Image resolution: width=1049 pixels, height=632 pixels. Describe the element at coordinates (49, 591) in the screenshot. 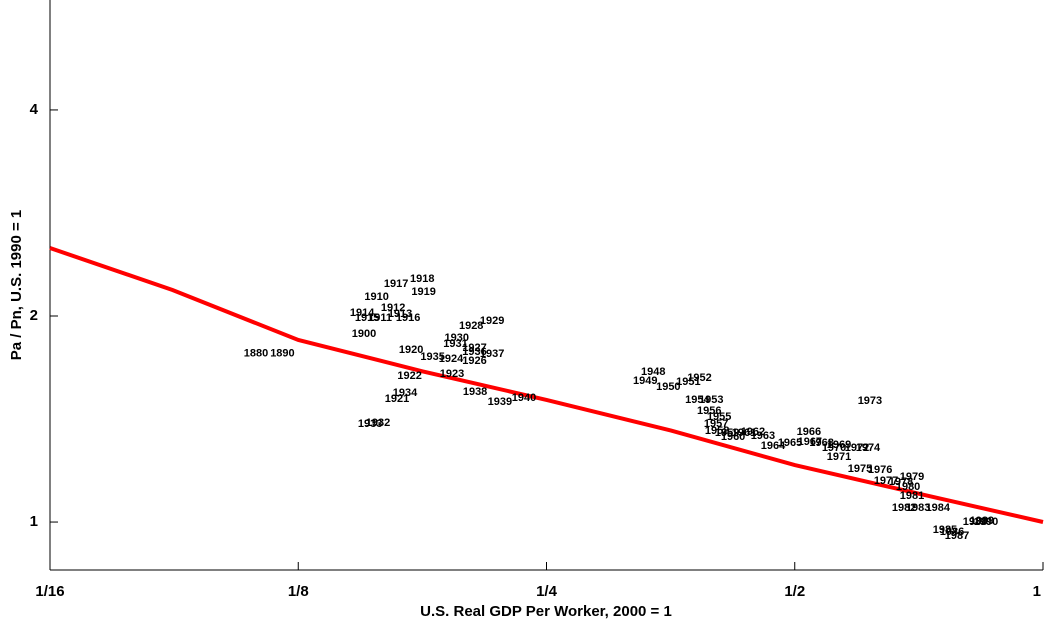

I see `x-tick-label: 1/16` at that location.